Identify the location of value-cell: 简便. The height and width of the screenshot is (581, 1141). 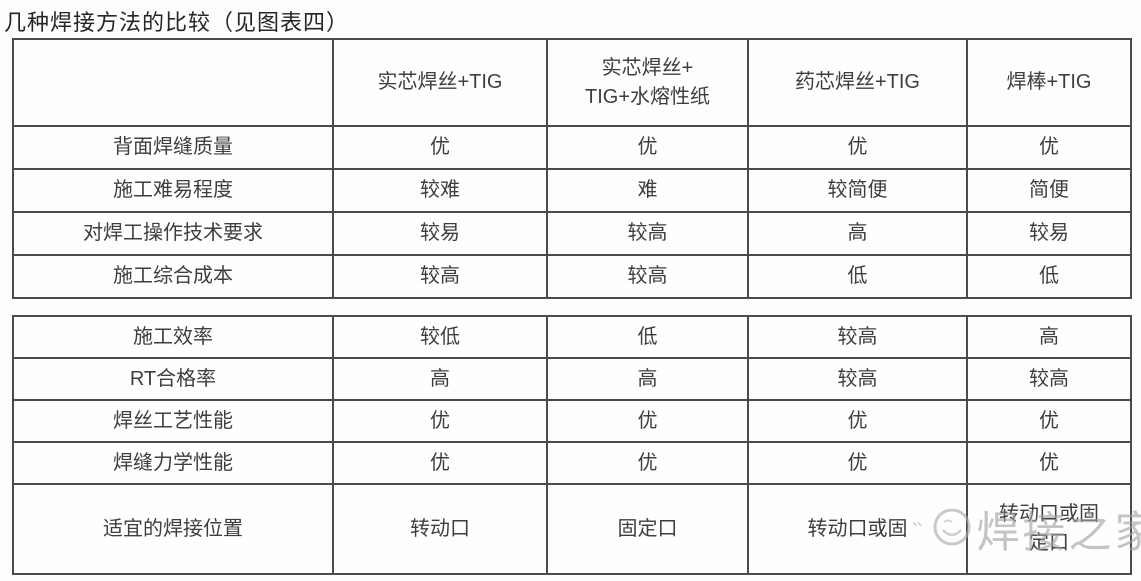
(1049, 190).